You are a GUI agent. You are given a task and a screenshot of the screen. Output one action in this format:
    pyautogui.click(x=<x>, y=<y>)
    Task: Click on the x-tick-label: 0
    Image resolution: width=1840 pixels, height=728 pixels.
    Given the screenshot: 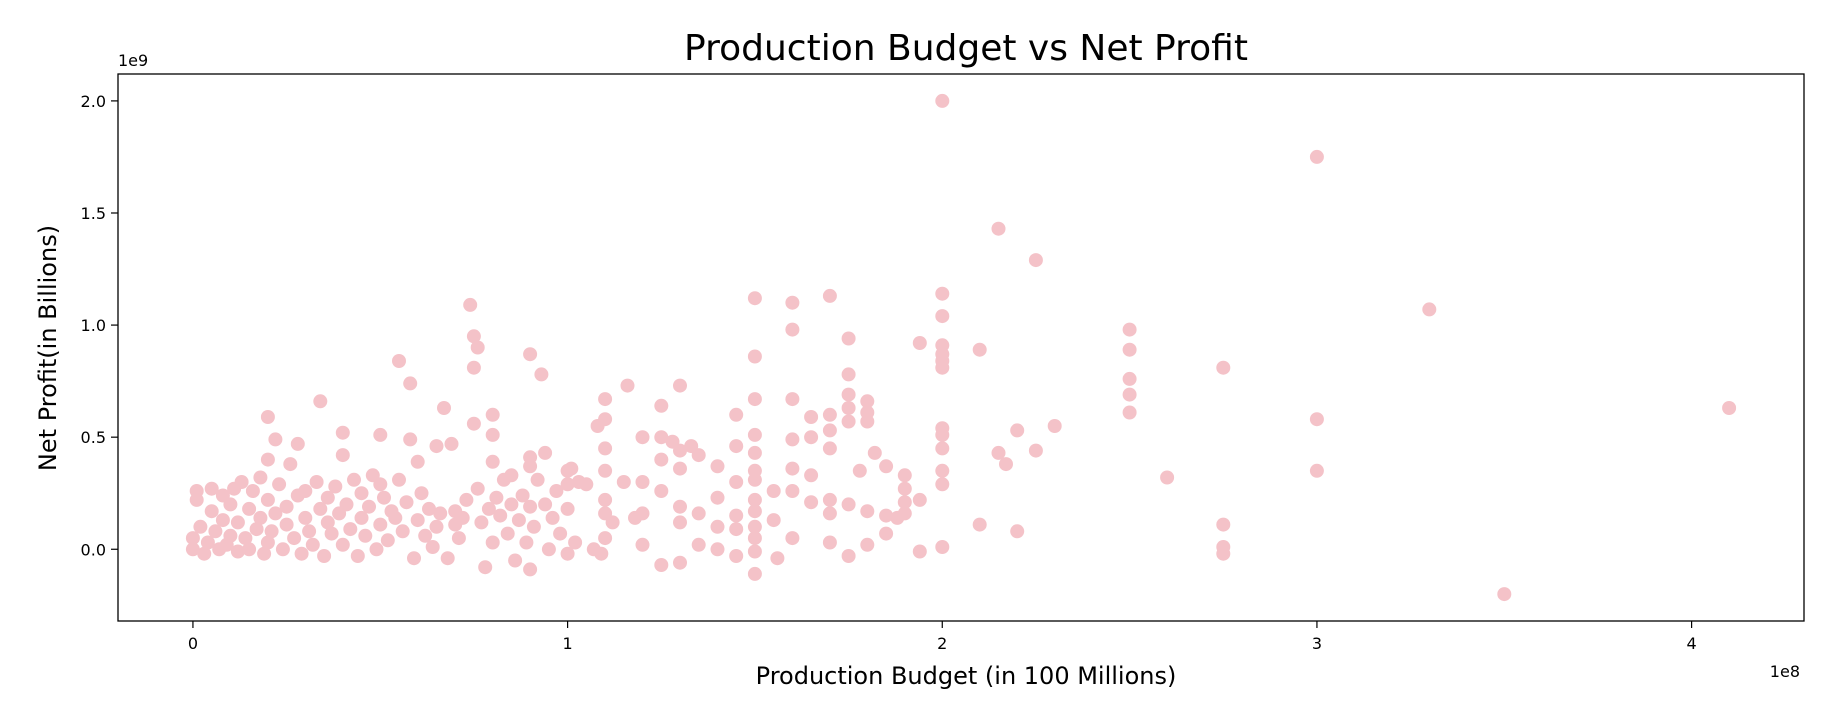 What is the action you would take?
    pyautogui.click(x=193, y=643)
    